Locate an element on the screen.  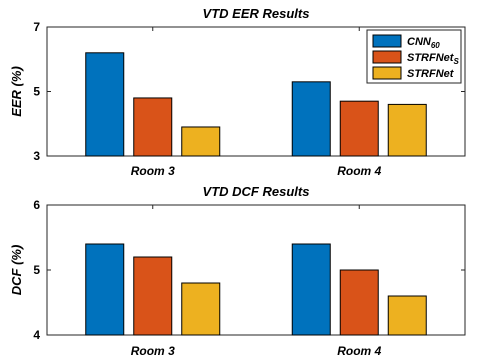
y-tick-label: 3 is located at coordinates (36, 156).